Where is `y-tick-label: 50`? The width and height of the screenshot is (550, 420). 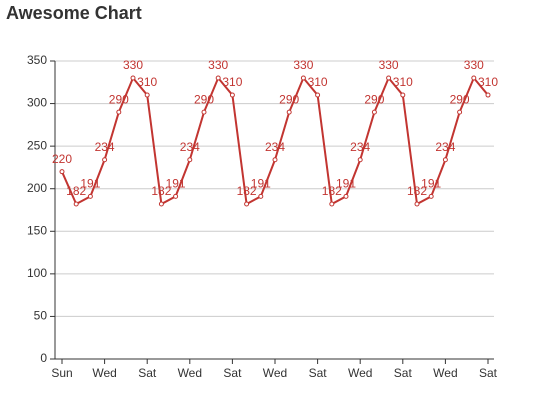 y-tick-label: 50 is located at coordinates (41, 316).